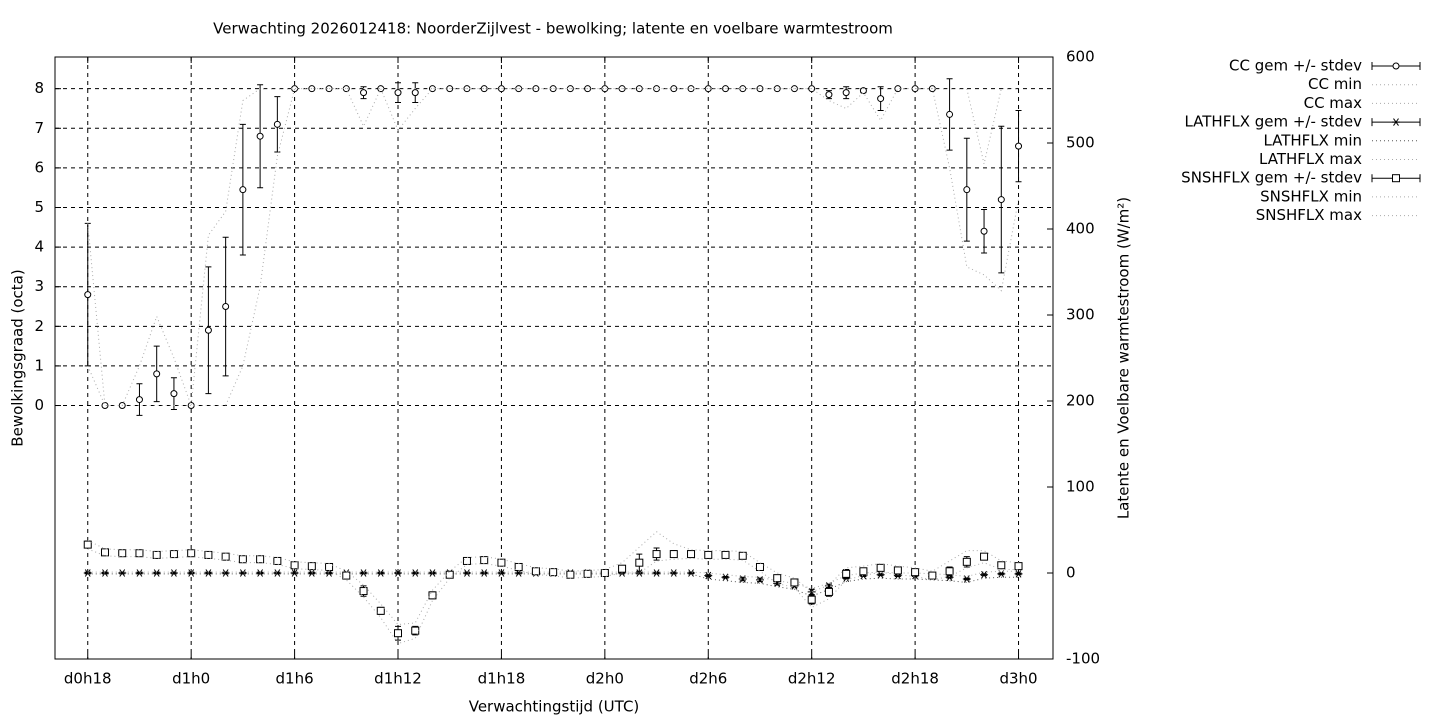 The image size is (1440, 720). I want to click on y2-tick-label: 0, so click(1071, 573).